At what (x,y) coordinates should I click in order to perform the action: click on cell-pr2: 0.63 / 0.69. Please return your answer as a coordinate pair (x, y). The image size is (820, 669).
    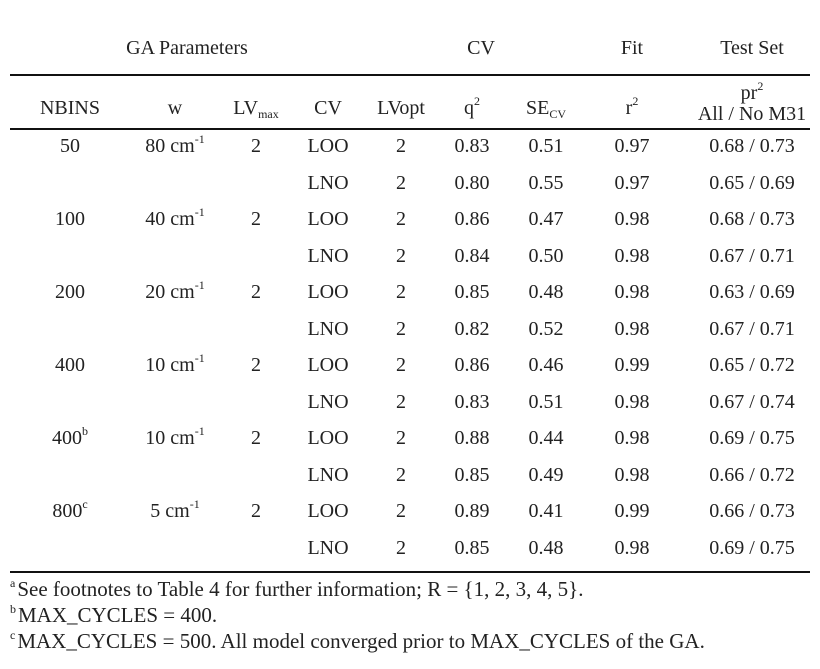
    Looking at the image, I should click on (752, 292).